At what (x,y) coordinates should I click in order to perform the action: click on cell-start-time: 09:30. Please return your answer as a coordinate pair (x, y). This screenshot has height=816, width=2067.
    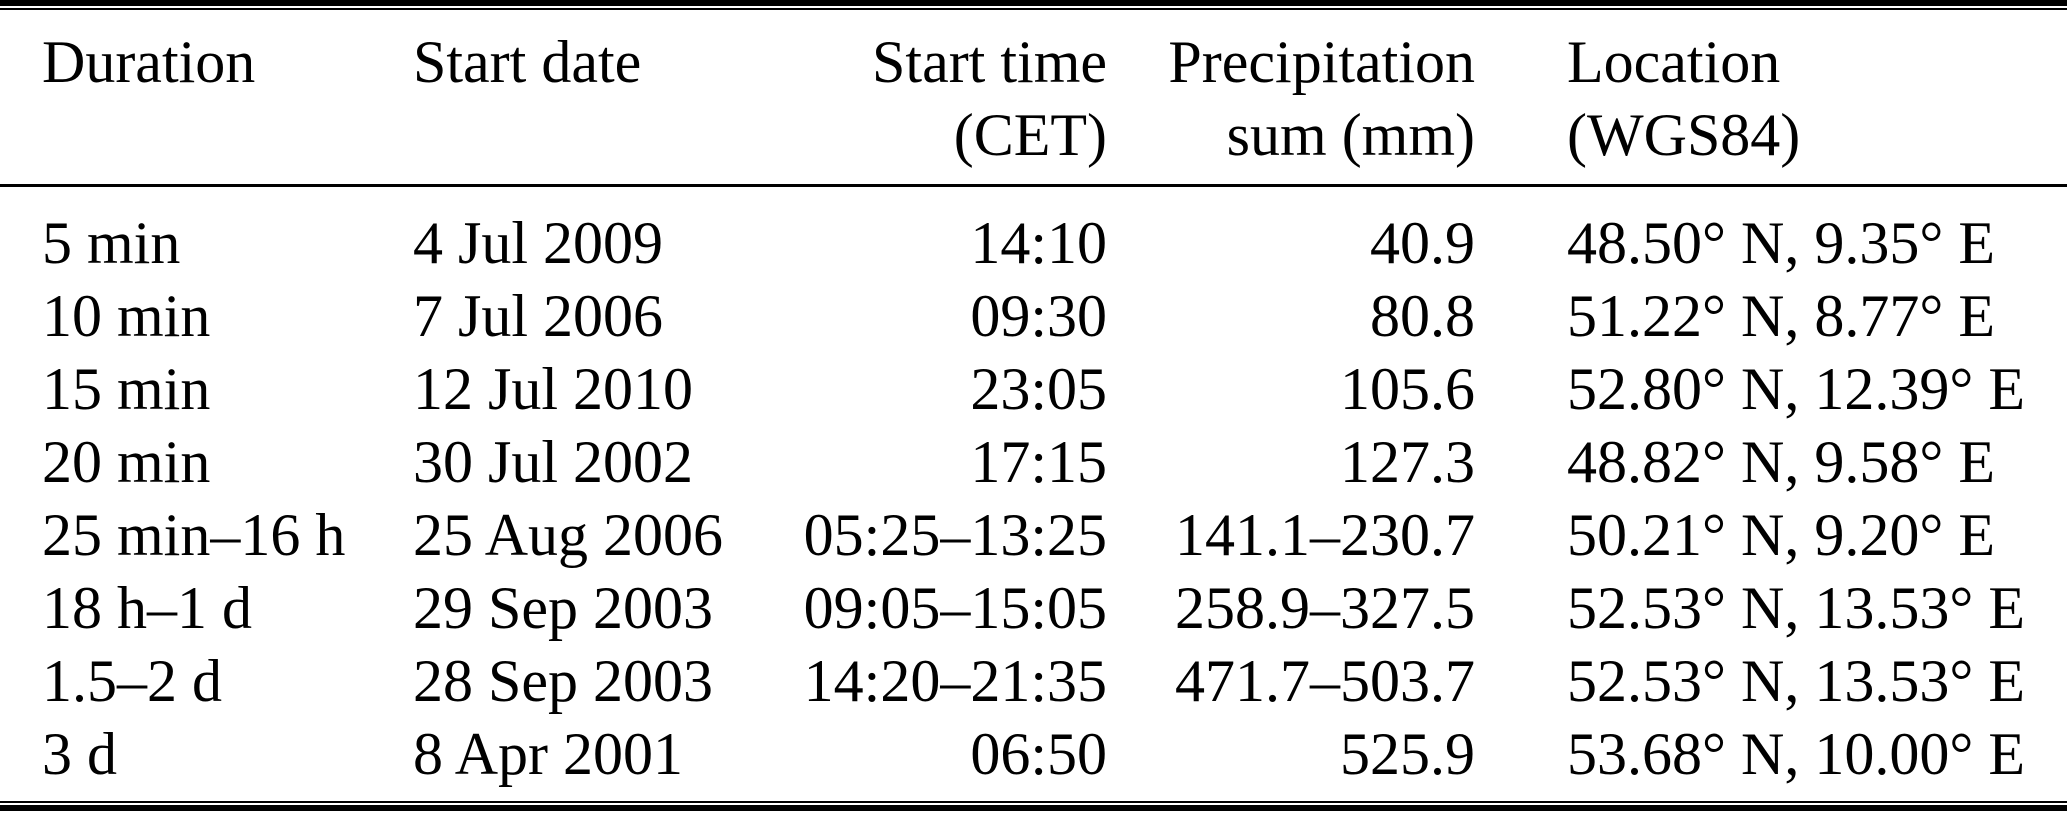
    Looking at the image, I should click on (1038, 316).